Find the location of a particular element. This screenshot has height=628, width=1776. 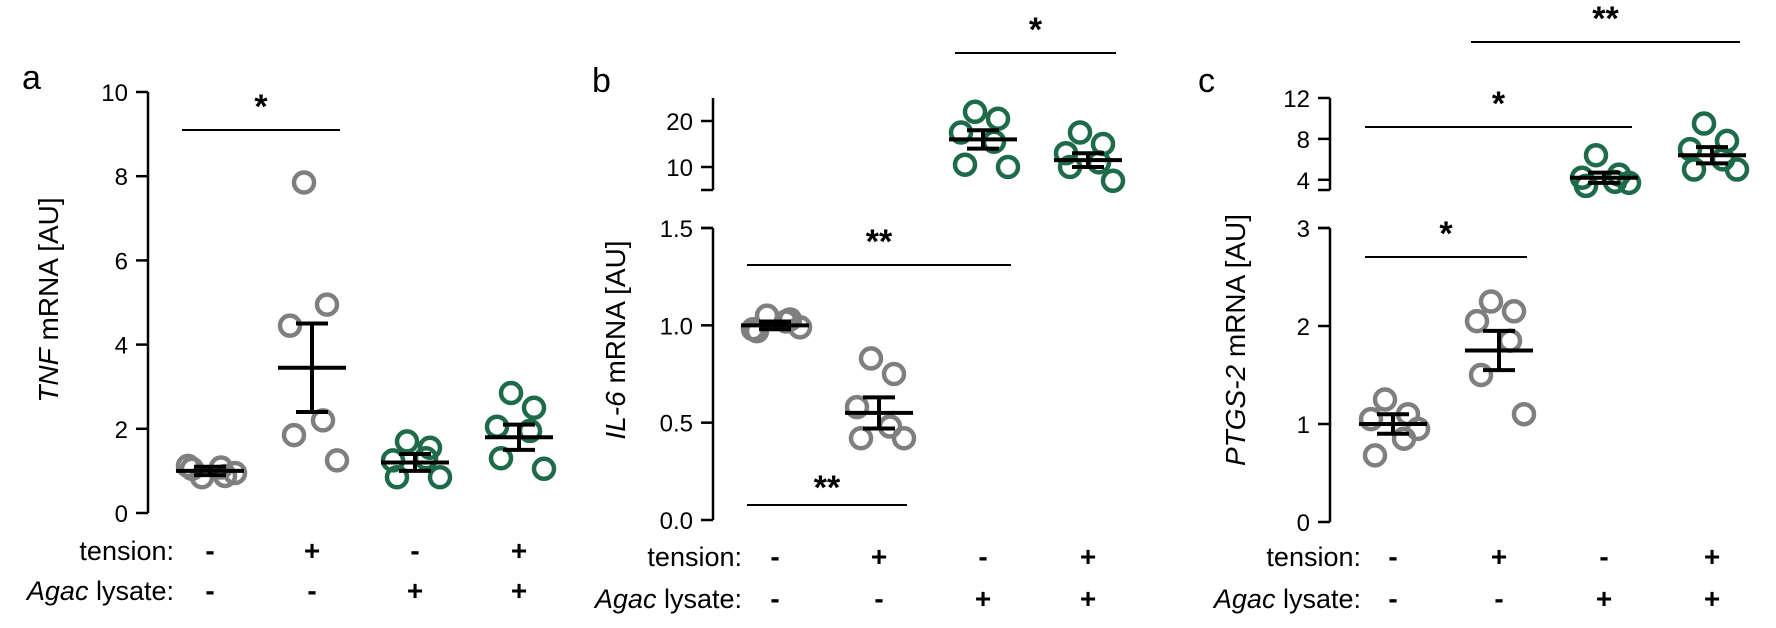

y-axis-title-gene: PTGS-2 is located at coordinates (1235, 415).